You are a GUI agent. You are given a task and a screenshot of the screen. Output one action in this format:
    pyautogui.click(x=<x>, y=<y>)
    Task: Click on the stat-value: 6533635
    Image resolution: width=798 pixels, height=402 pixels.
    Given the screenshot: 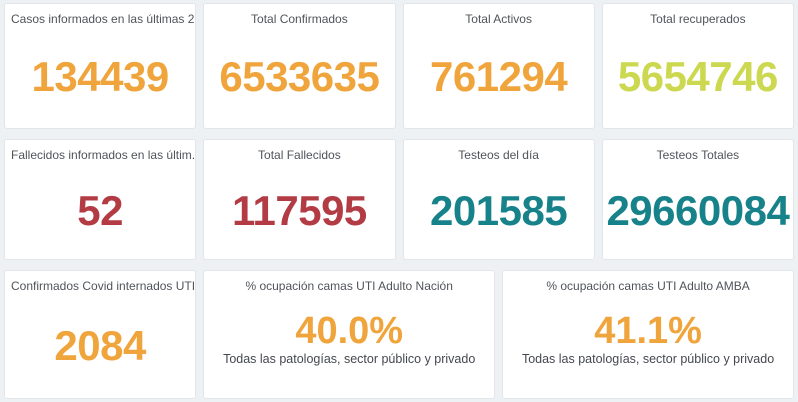 What is the action you would take?
    pyautogui.click(x=299, y=76)
    